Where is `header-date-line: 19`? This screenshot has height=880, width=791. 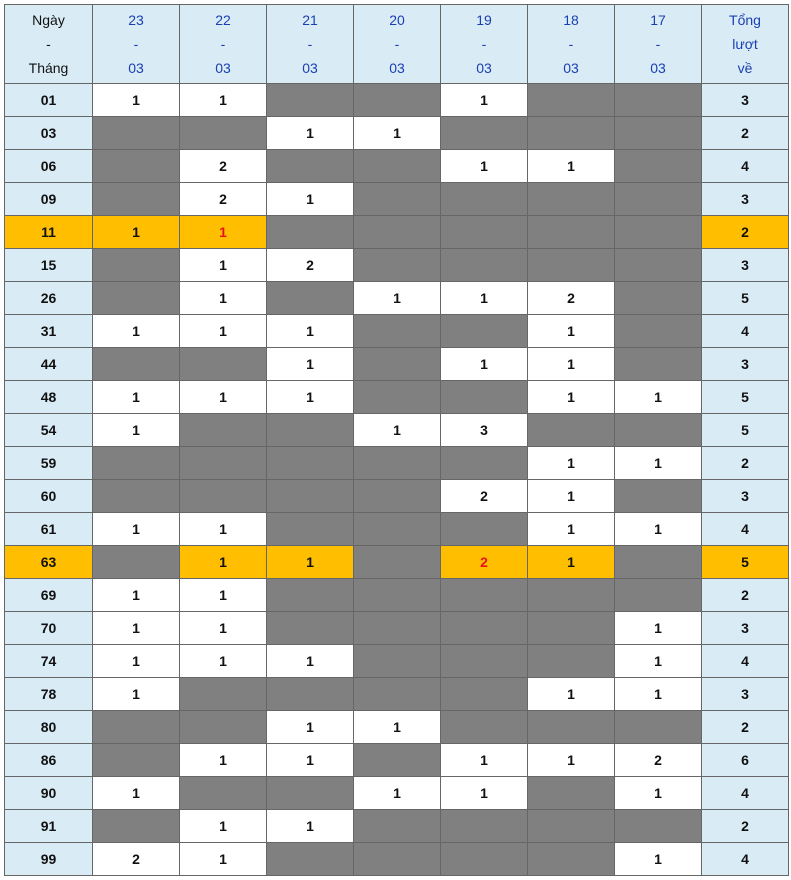
header-date-line: 19 is located at coordinates (484, 20).